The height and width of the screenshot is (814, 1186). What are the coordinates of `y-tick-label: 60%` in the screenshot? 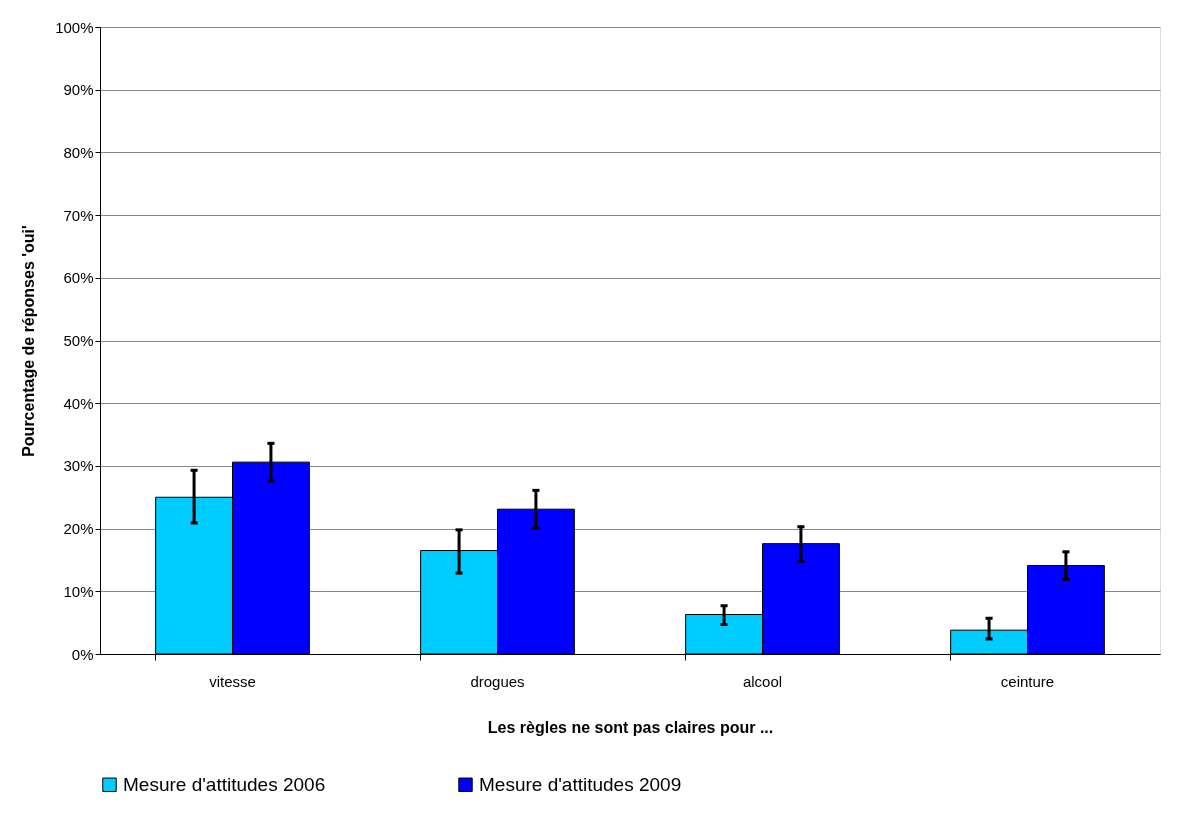 It's located at (78, 278).